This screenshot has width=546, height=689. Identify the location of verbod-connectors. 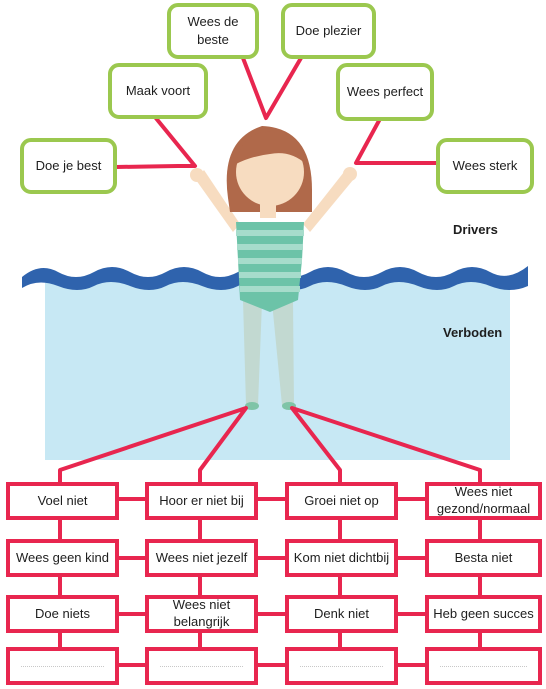
(270, 446).